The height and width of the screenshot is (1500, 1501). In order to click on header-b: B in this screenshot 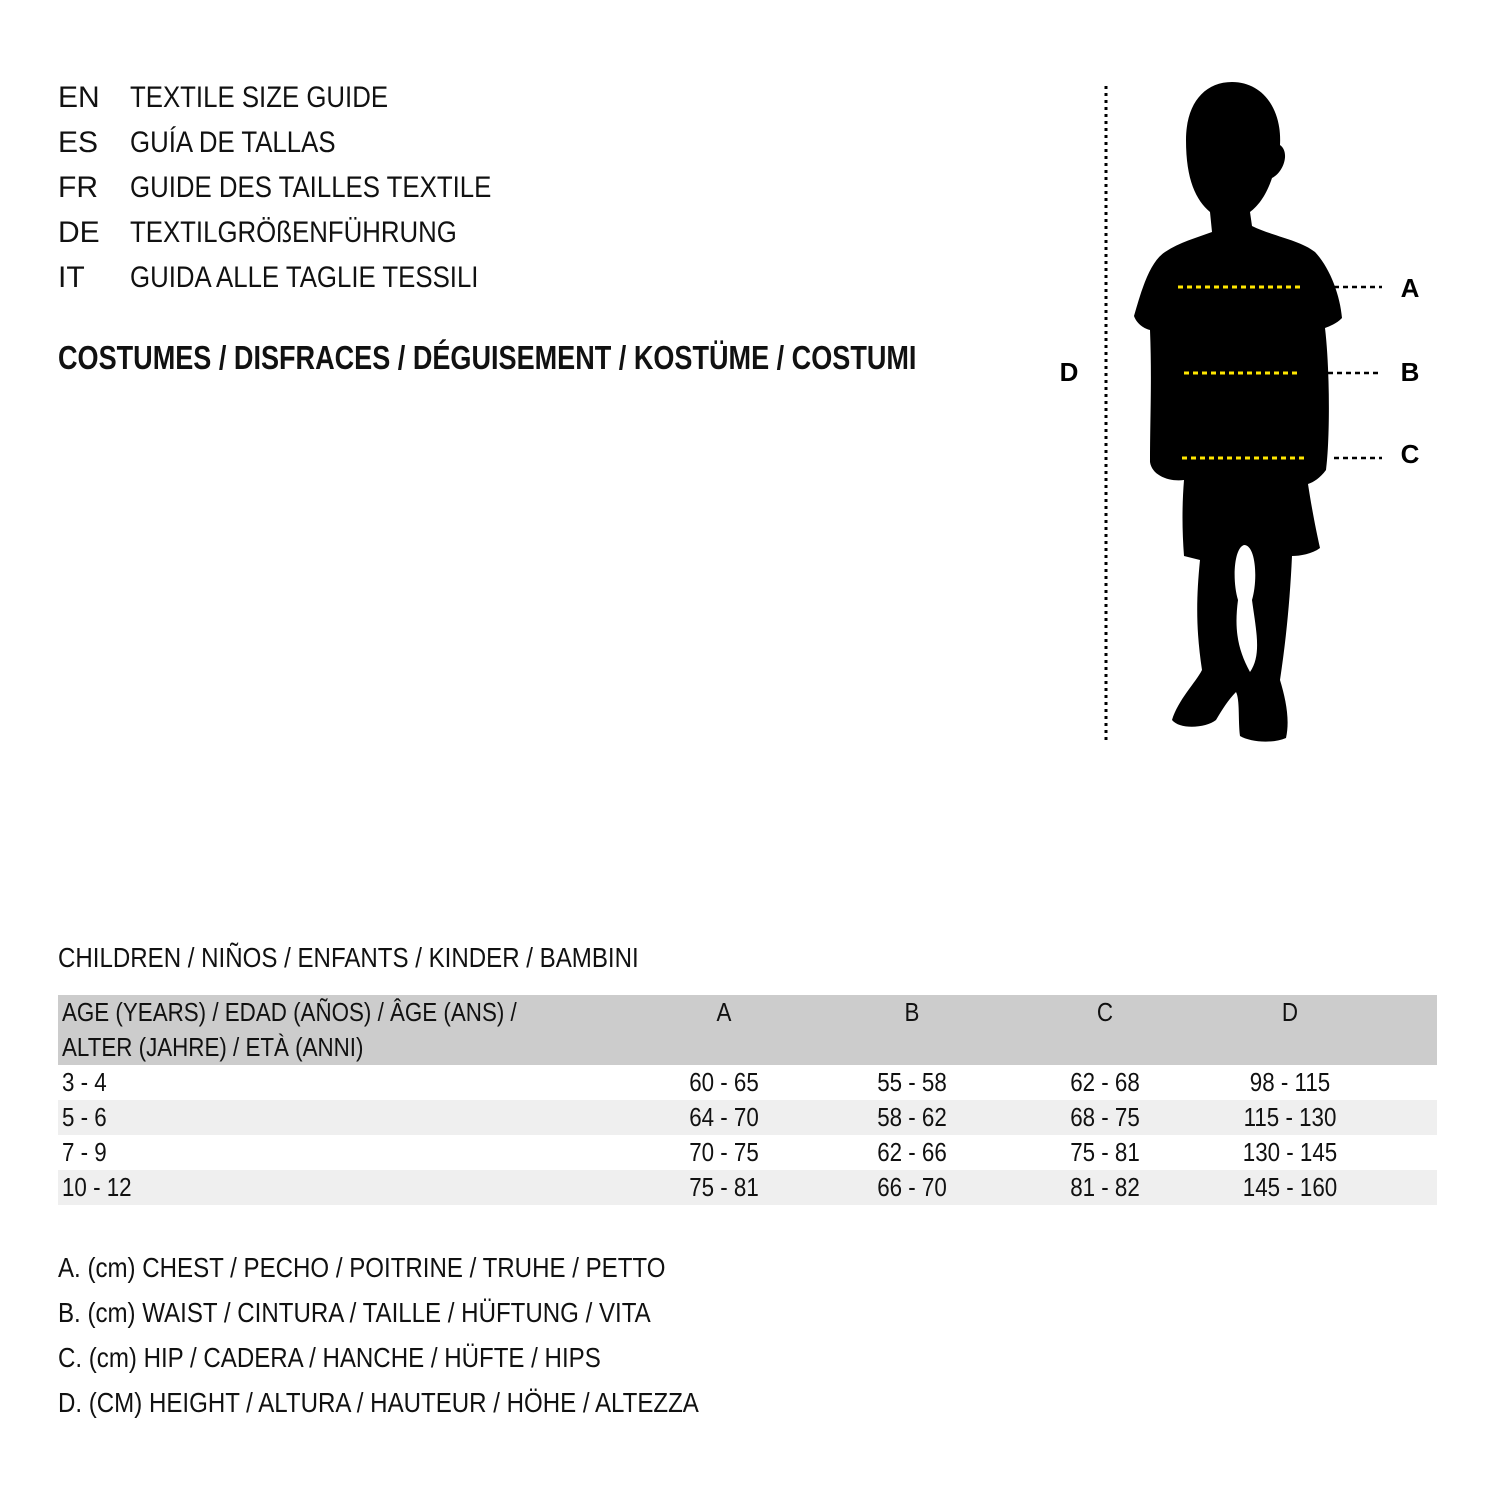, I will do `click(912, 1012)`.